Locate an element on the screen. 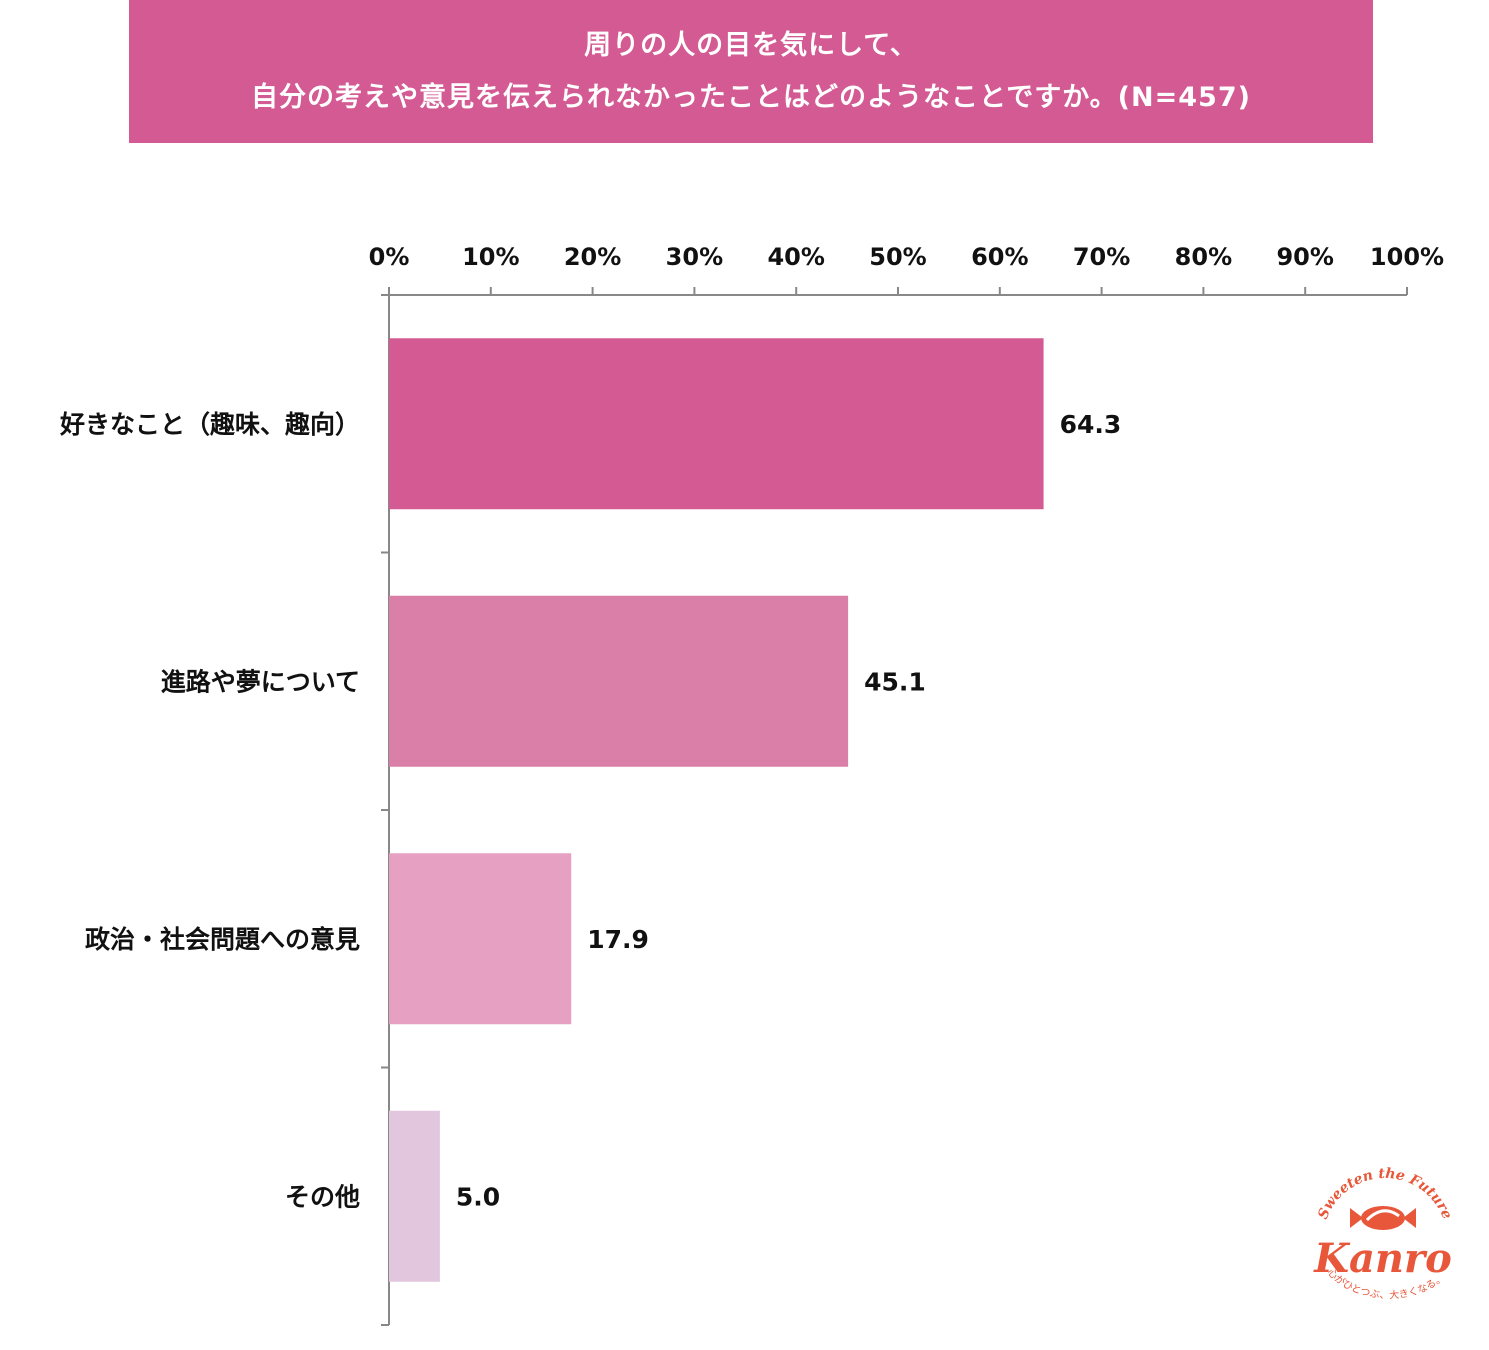  x-tick-label: 90% is located at coordinates (1304, 257).